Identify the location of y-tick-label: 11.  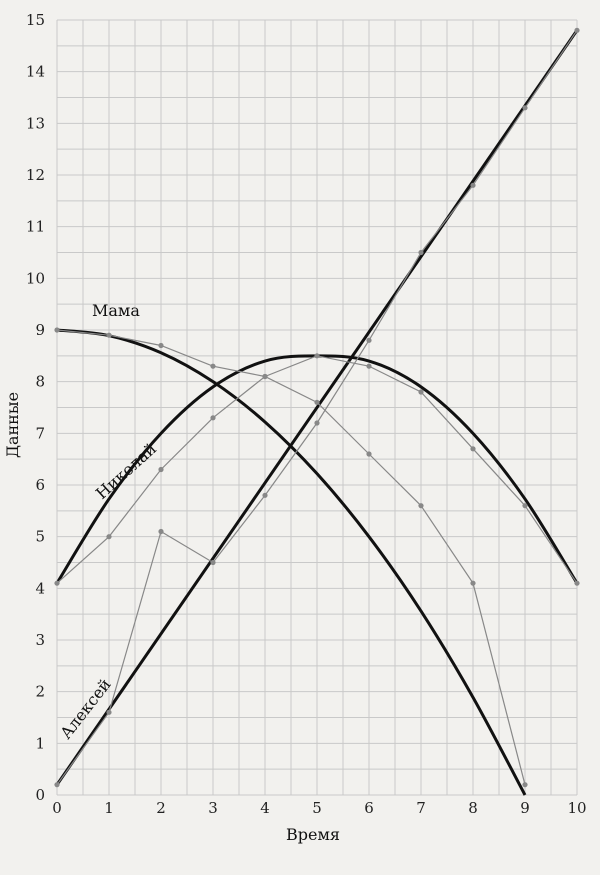
(35, 227).